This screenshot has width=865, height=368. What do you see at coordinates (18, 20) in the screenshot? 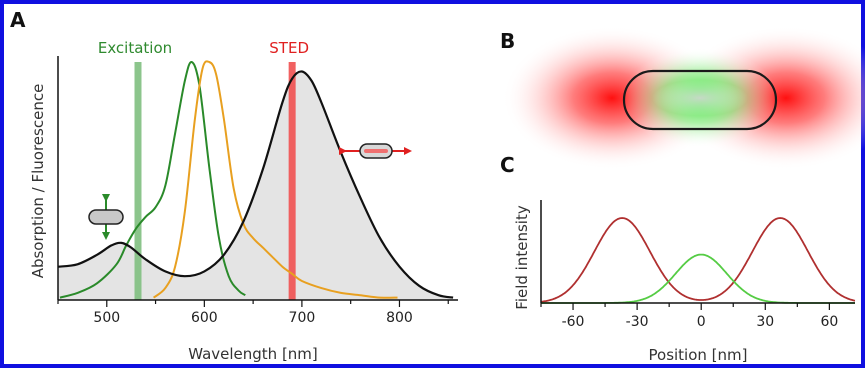
I see `panel-label-a: A` at bounding box center [18, 20].